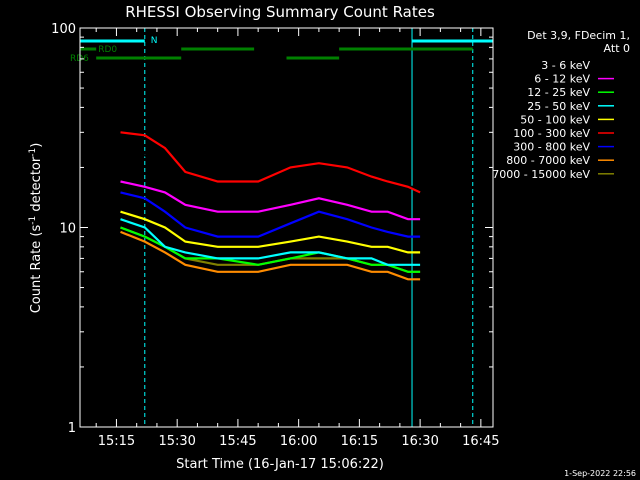  What do you see at coordinates (558, 92) in the screenshot?
I see `legend-entry-label: 12 - 25 keV` at bounding box center [558, 92].